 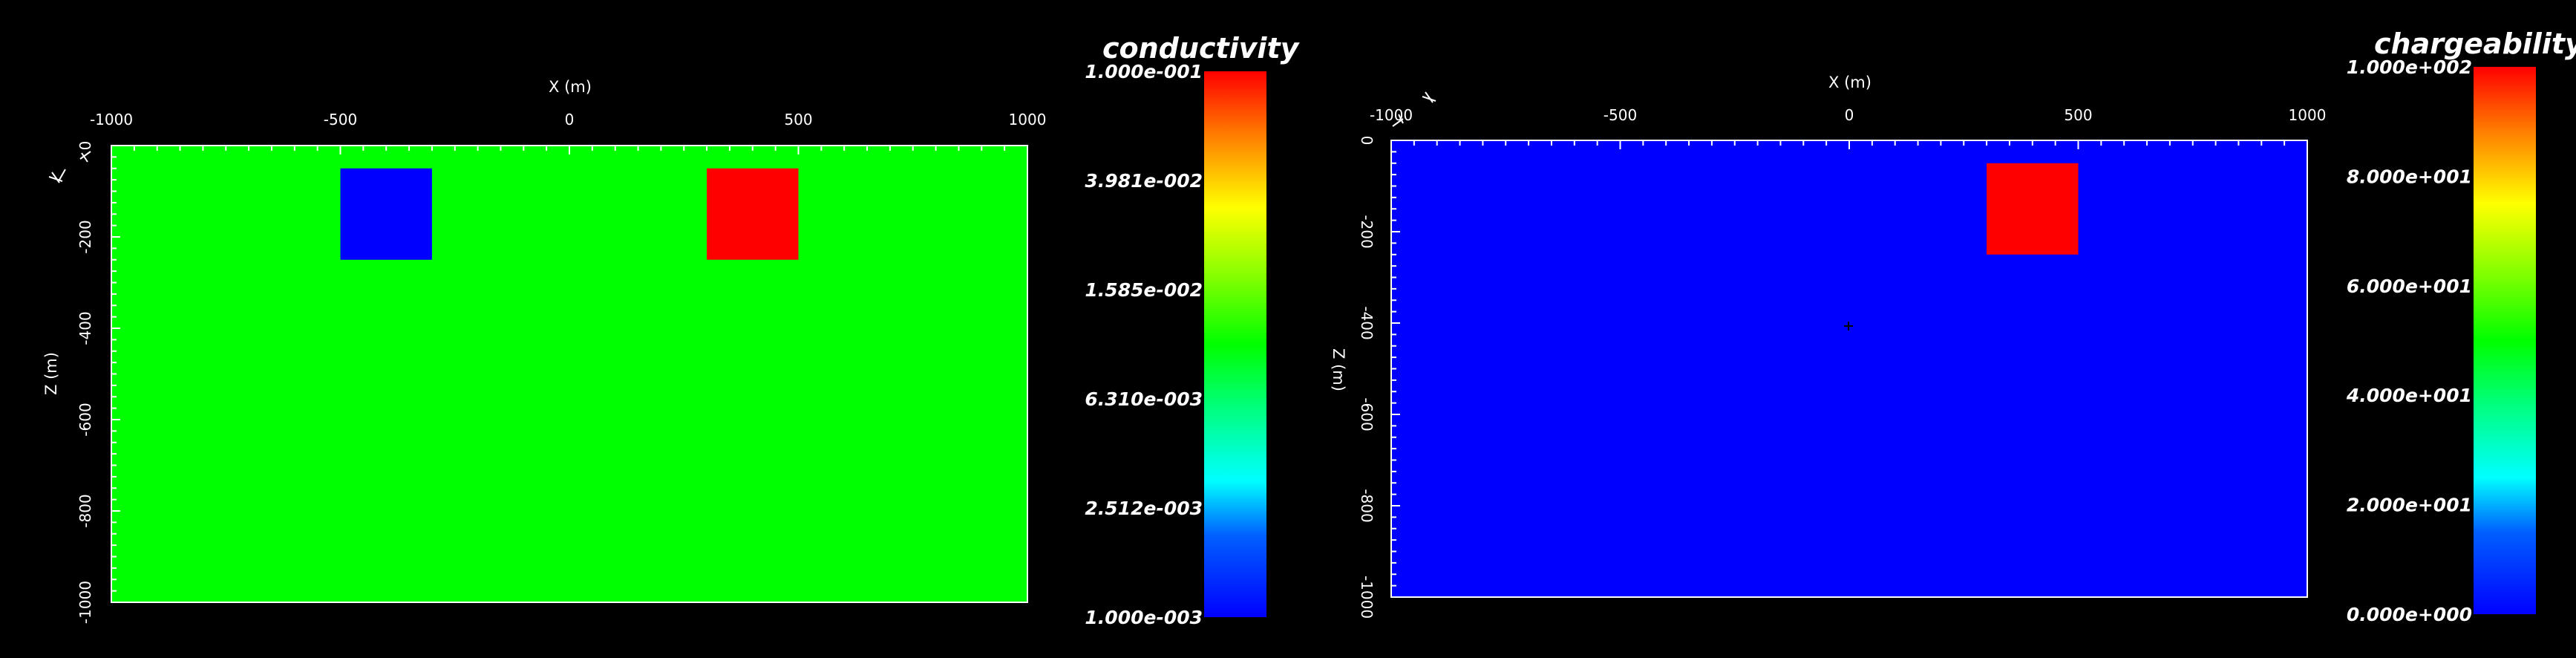 What do you see at coordinates (2475, 44) in the screenshot?
I see `chargeability-colorbar-title: chargeability` at bounding box center [2475, 44].